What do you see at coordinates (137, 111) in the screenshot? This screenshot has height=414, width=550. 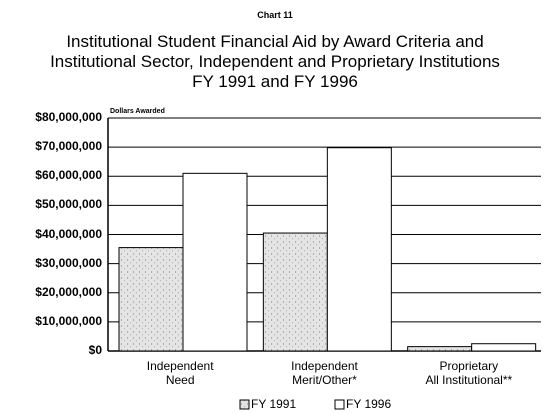 I see `y-axis-label: Dollars Awarded` at bounding box center [137, 111].